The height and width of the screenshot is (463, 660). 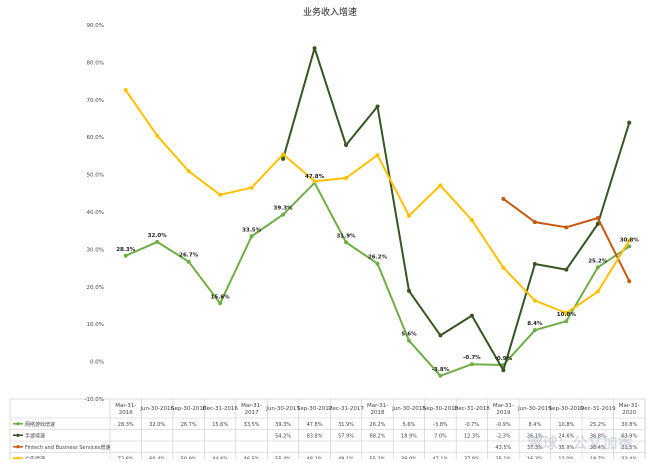 What do you see at coordinates (378, 425) in the screenshot?
I see `table-cell: 26.2%` at bounding box center [378, 425].